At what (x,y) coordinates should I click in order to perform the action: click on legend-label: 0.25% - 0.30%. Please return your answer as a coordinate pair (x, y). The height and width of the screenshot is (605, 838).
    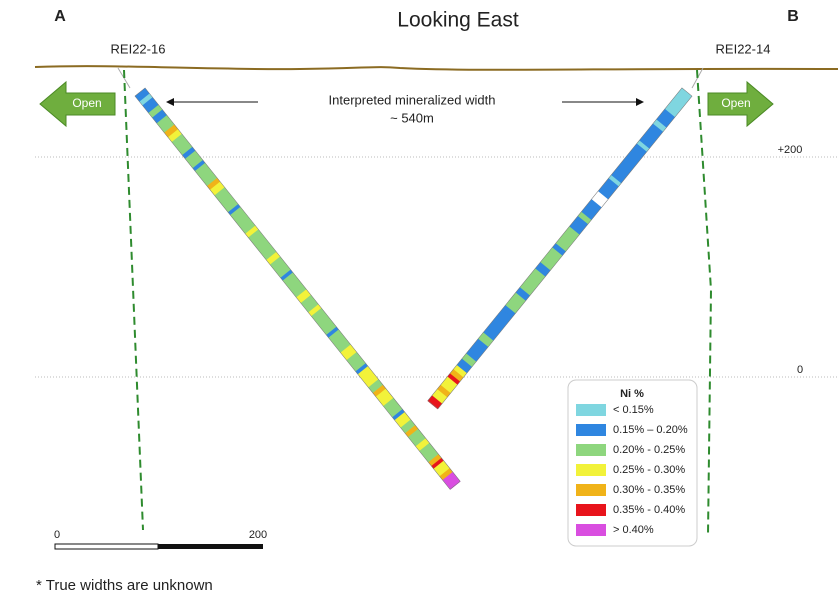
    Looking at the image, I should click on (649, 470).